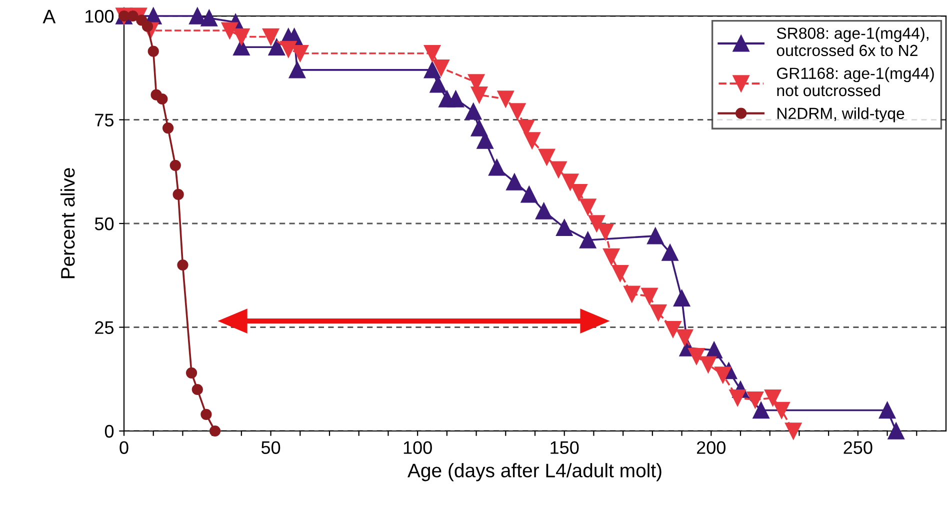  Describe the element at coordinates (104, 223) in the screenshot. I see `y-tick-label: 50` at that location.